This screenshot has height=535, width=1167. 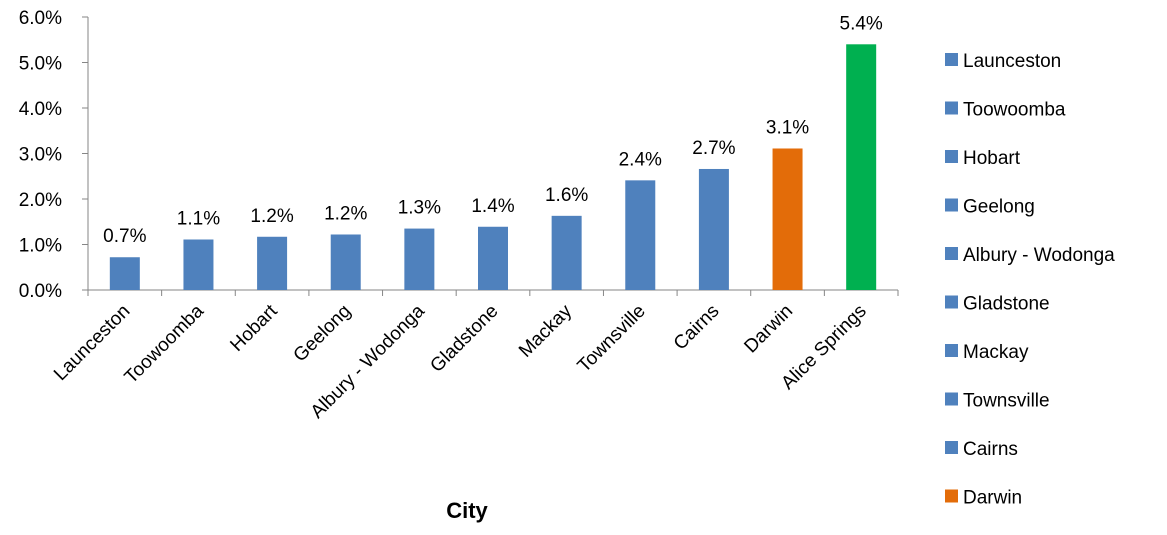 What do you see at coordinates (612, 339) in the screenshot?
I see `category-label: Townsville` at bounding box center [612, 339].